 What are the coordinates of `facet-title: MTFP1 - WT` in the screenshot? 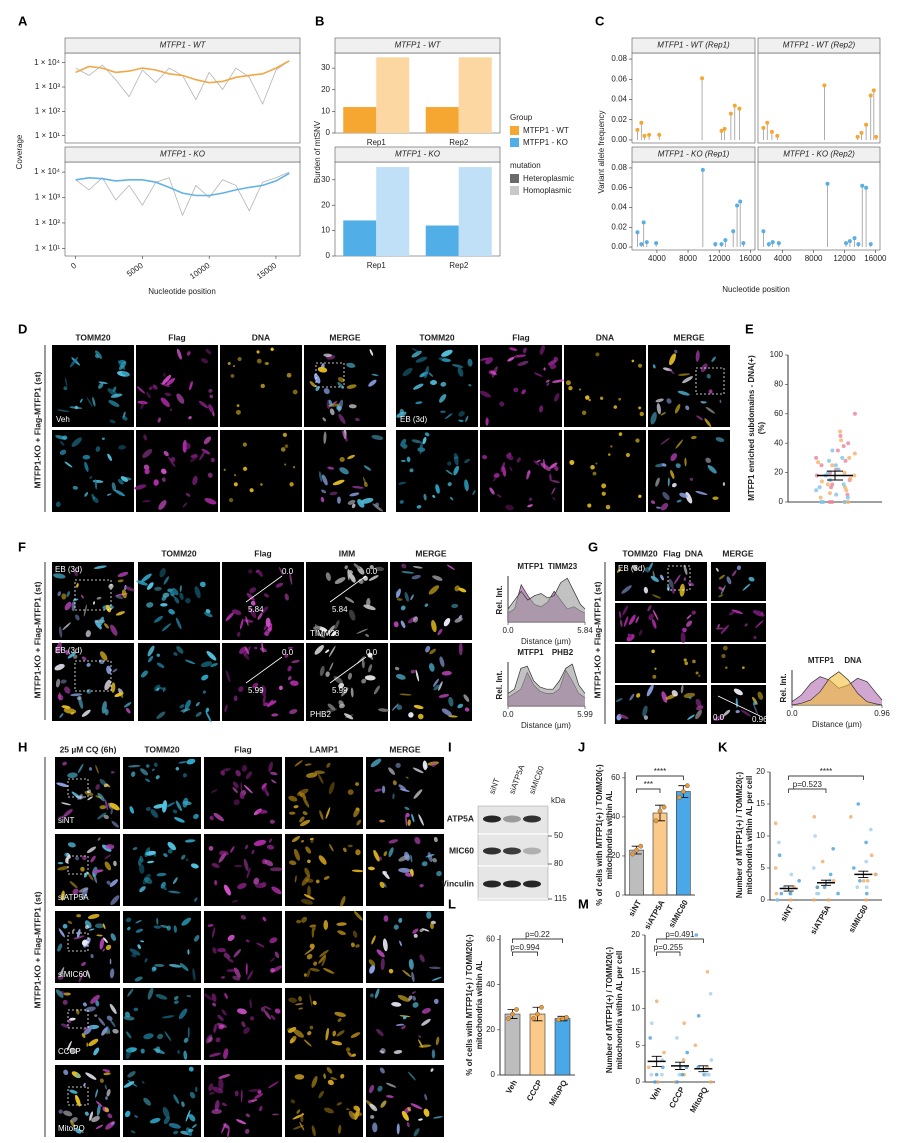 It's located at (418, 45).